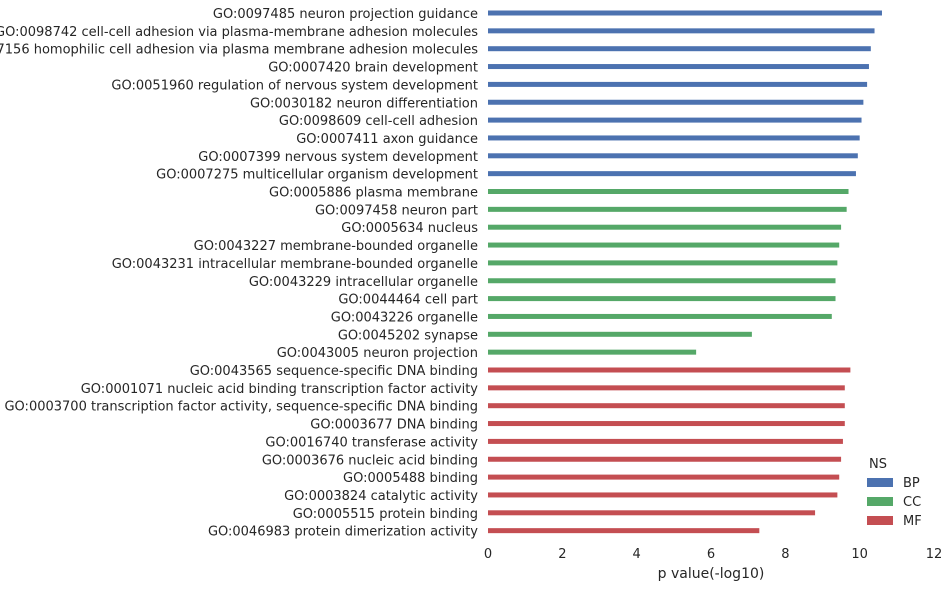 This screenshot has height=591, width=948. I want to click on category-label: GO:0030182 neuron differentiation, so click(364, 103).